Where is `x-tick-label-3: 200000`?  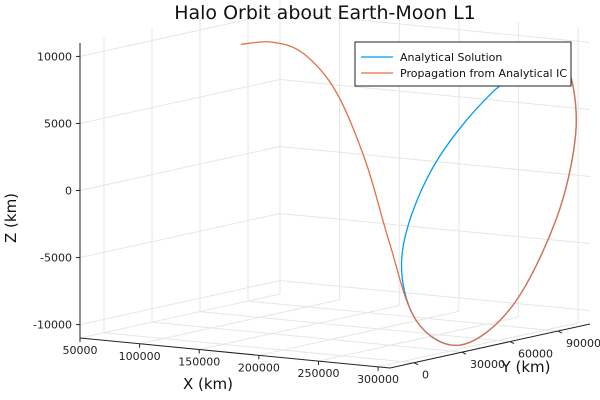 x-tick-label-3: 200000 is located at coordinates (259, 367).